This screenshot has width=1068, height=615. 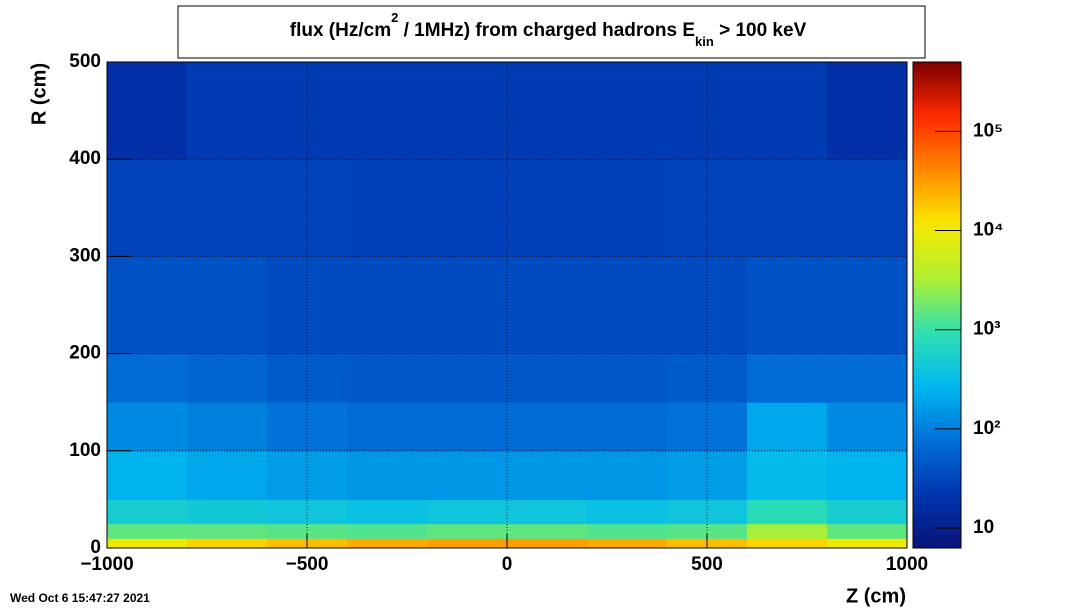 I want to click on z-tick-label: 10², so click(x=986, y=428).